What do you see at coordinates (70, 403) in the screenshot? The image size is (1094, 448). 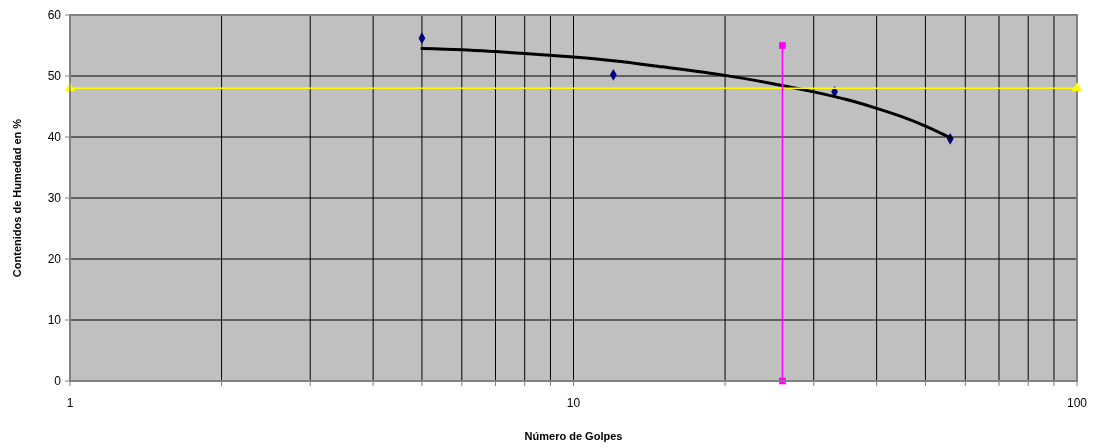 I see `x-tick-label: 1` at bounding box center [70, 403].